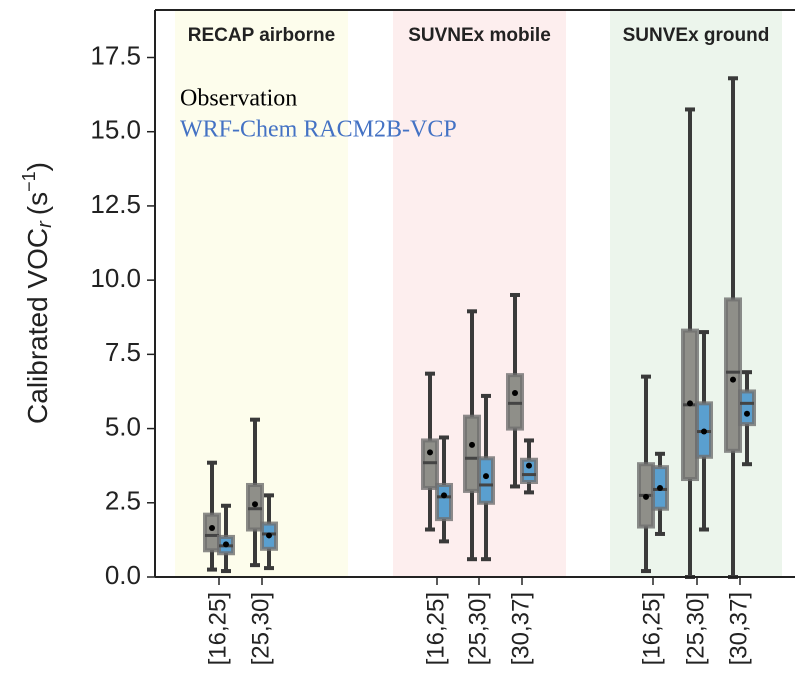 The image size is (795, 689). What do you see at coordinates (261, 35) in the screenshot?
I see `group-label: RECAP airborne` at bounding box center [261, 35].